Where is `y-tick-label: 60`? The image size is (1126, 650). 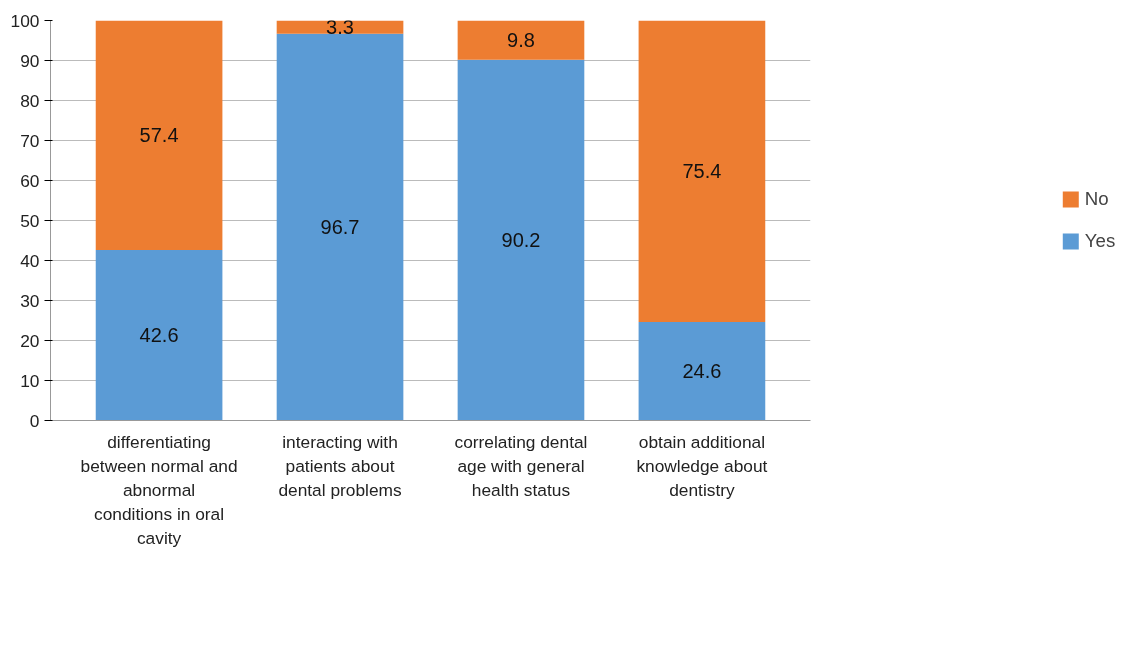 y-tick-label: 60 is located at coordinates (30, 180).